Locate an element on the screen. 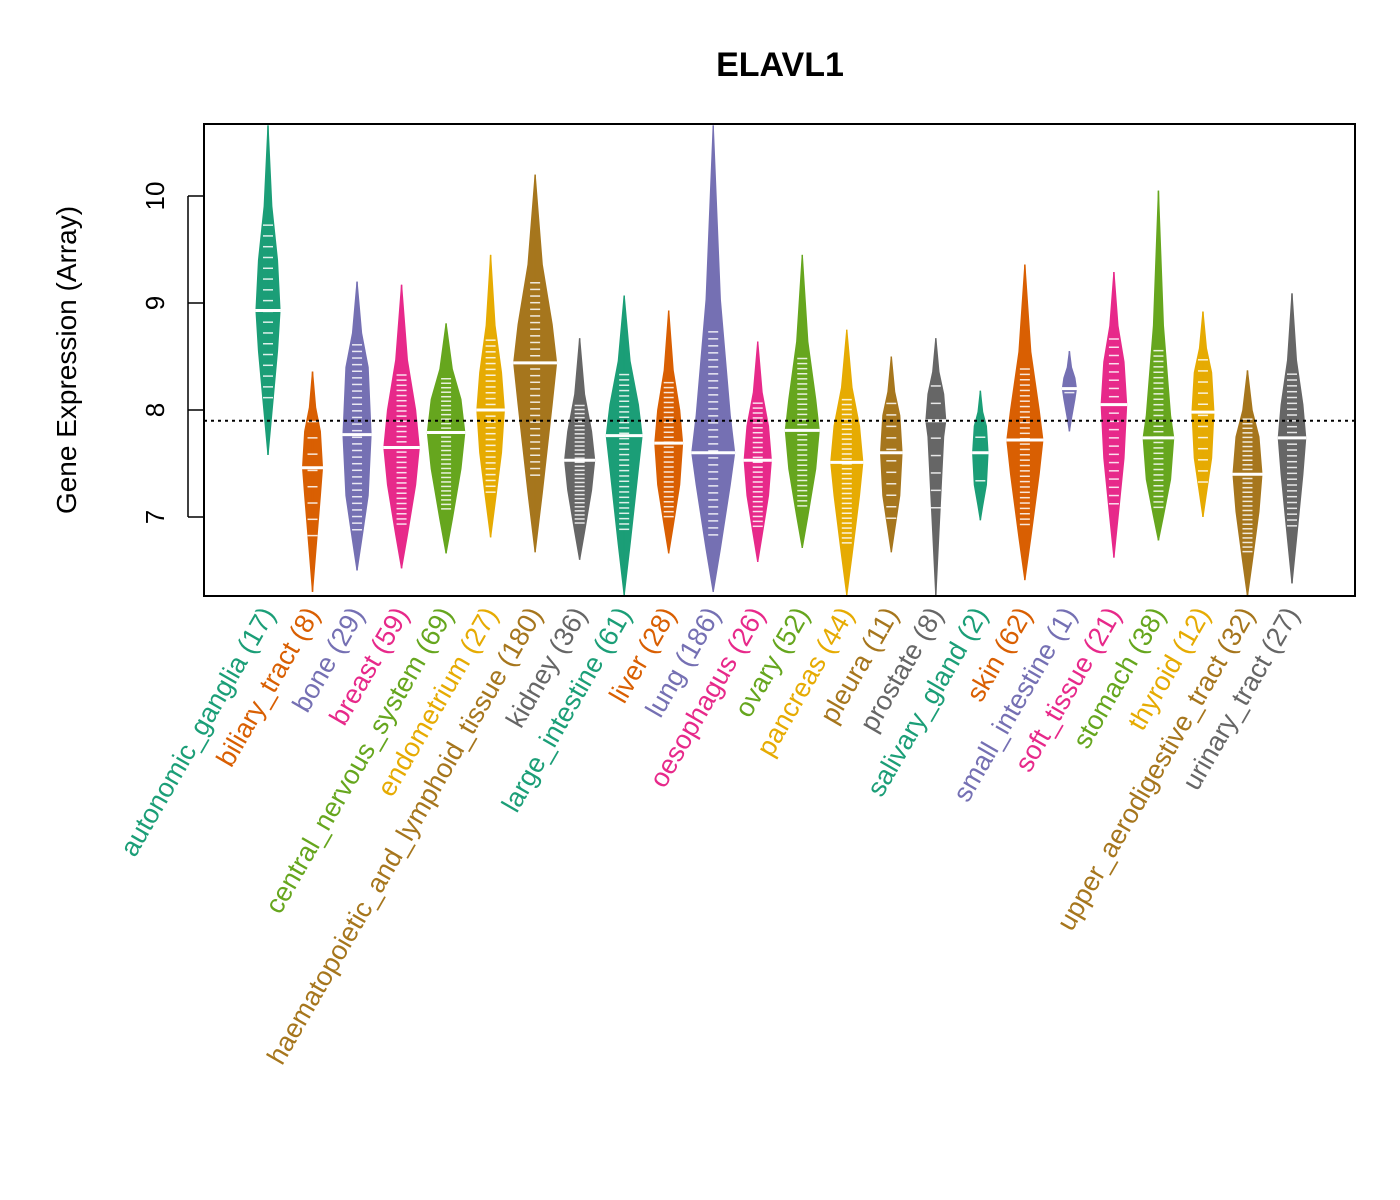 The width and height of the screenshot is (1400, 1200). y-tick-label: 8 is located at coordinates (155, 410).